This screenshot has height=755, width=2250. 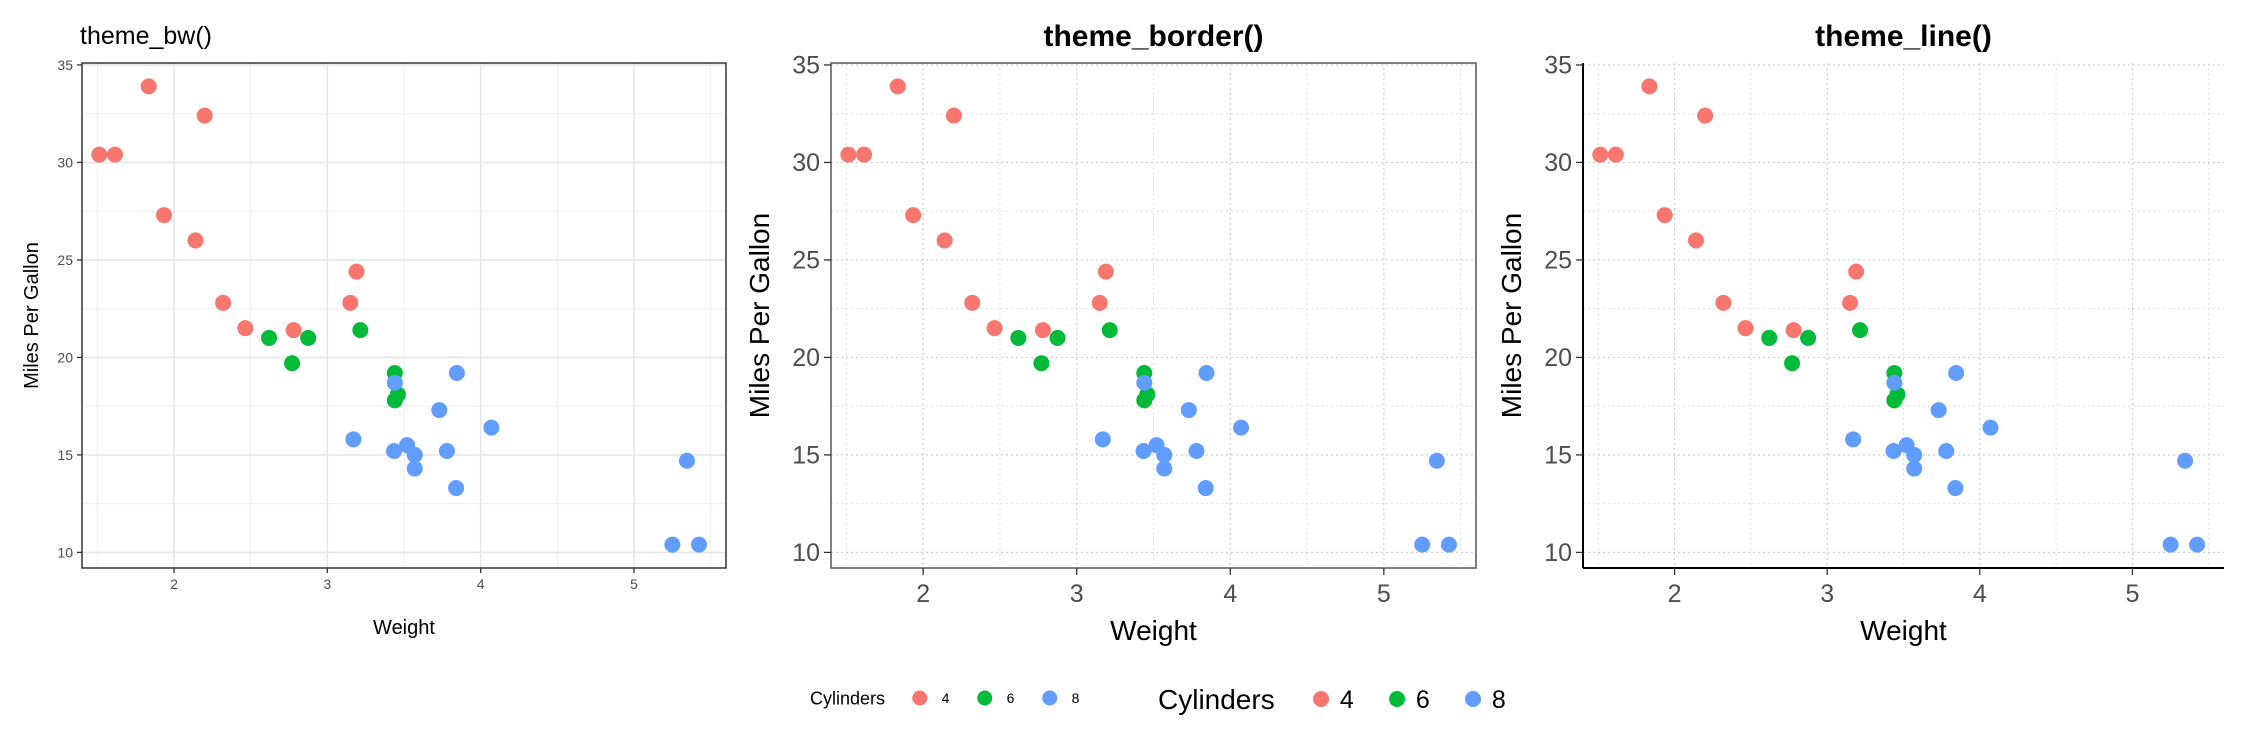 I want to click on legend-title: Cylinders, so click(x=847, y=698).